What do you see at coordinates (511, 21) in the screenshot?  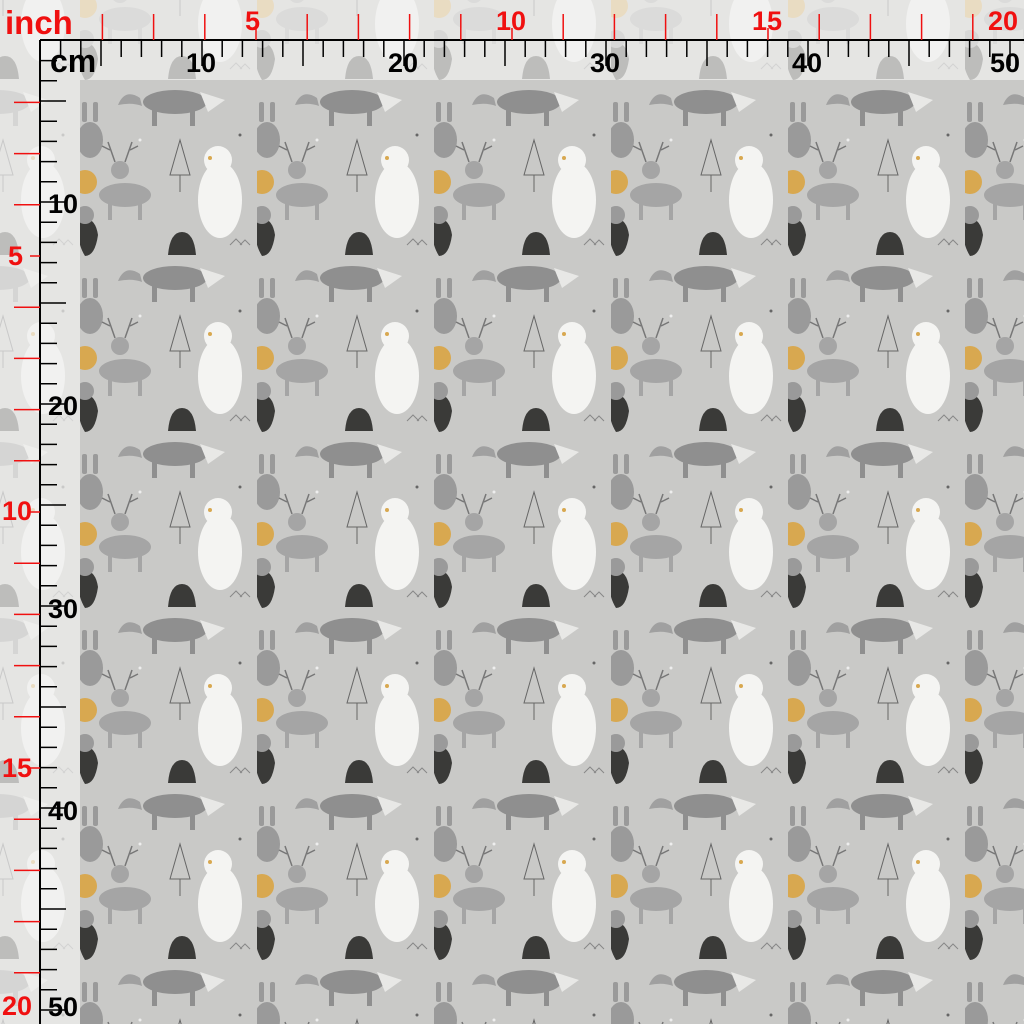 I see `top-inch-label: 10` at bounding box center [511, 21].